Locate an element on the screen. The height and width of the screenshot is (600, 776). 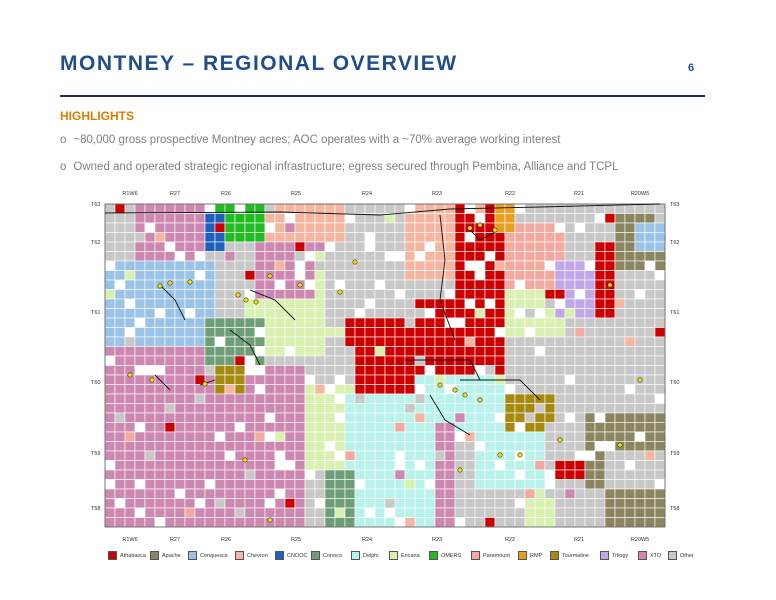
map-grid-label: R23 is located at coordinates (437, 194).